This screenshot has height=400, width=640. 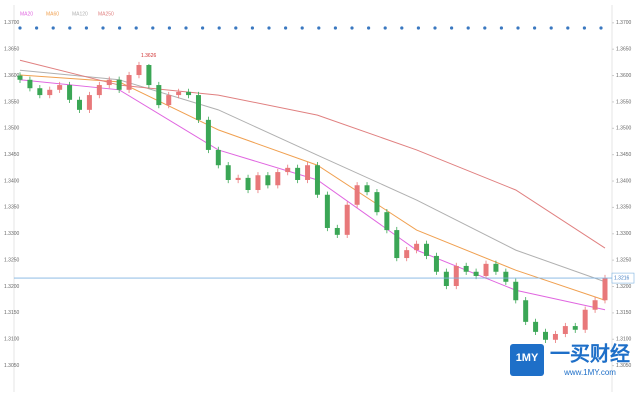 I want to click on watermark: 1MY 一买财经 www.1MY.com, so click(x=570, y=359).